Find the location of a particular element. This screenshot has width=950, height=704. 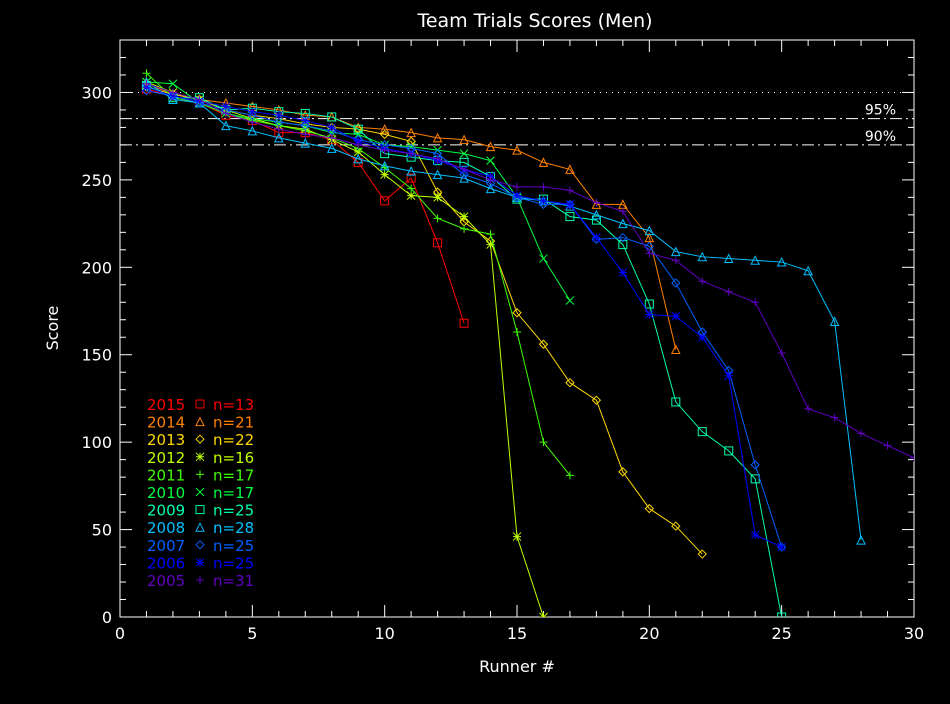

legend-marker-2013 is located at coordinates (200, 439).